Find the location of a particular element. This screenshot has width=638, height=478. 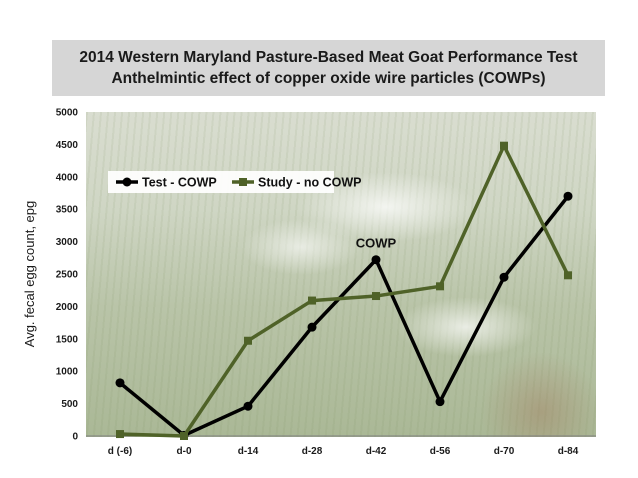

y-axis-label: Avg. fecal egg count, epg is located at coordinates (29, 274).